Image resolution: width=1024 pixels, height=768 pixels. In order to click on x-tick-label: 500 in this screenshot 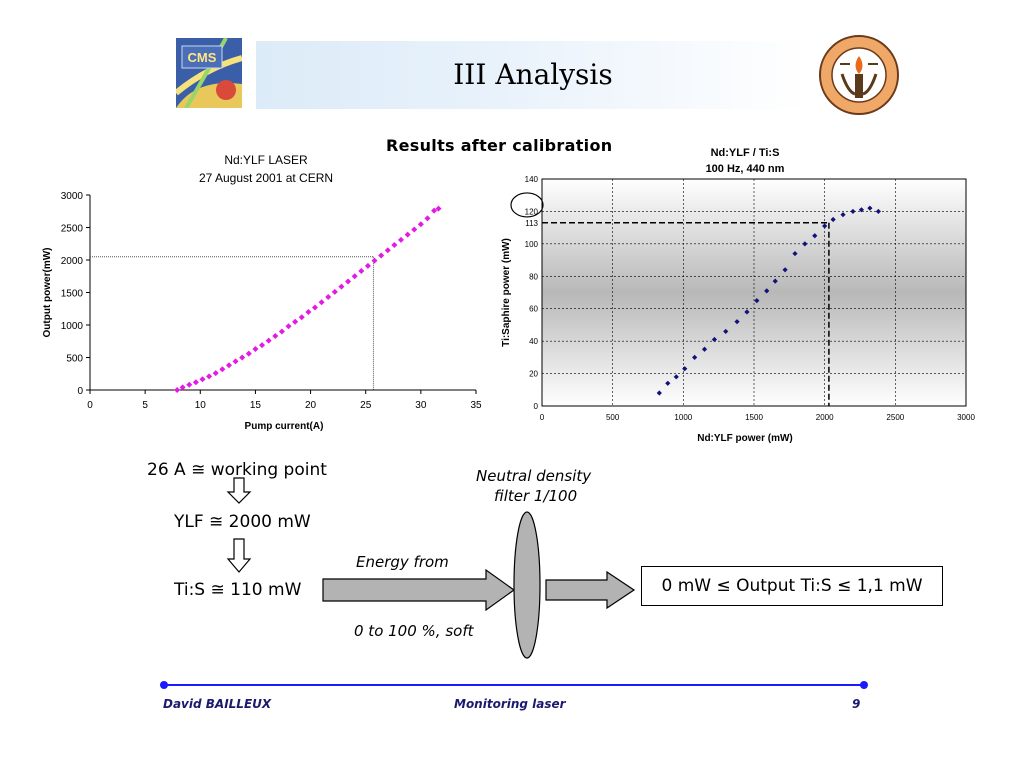, I will do `click(613, 417)`.